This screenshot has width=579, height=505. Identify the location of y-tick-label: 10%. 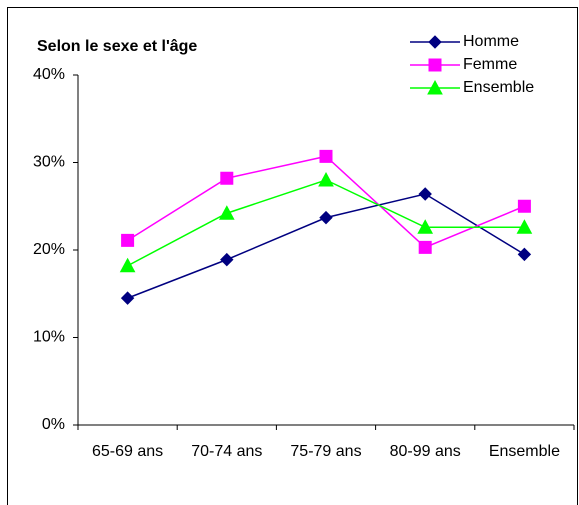
(49, 337).